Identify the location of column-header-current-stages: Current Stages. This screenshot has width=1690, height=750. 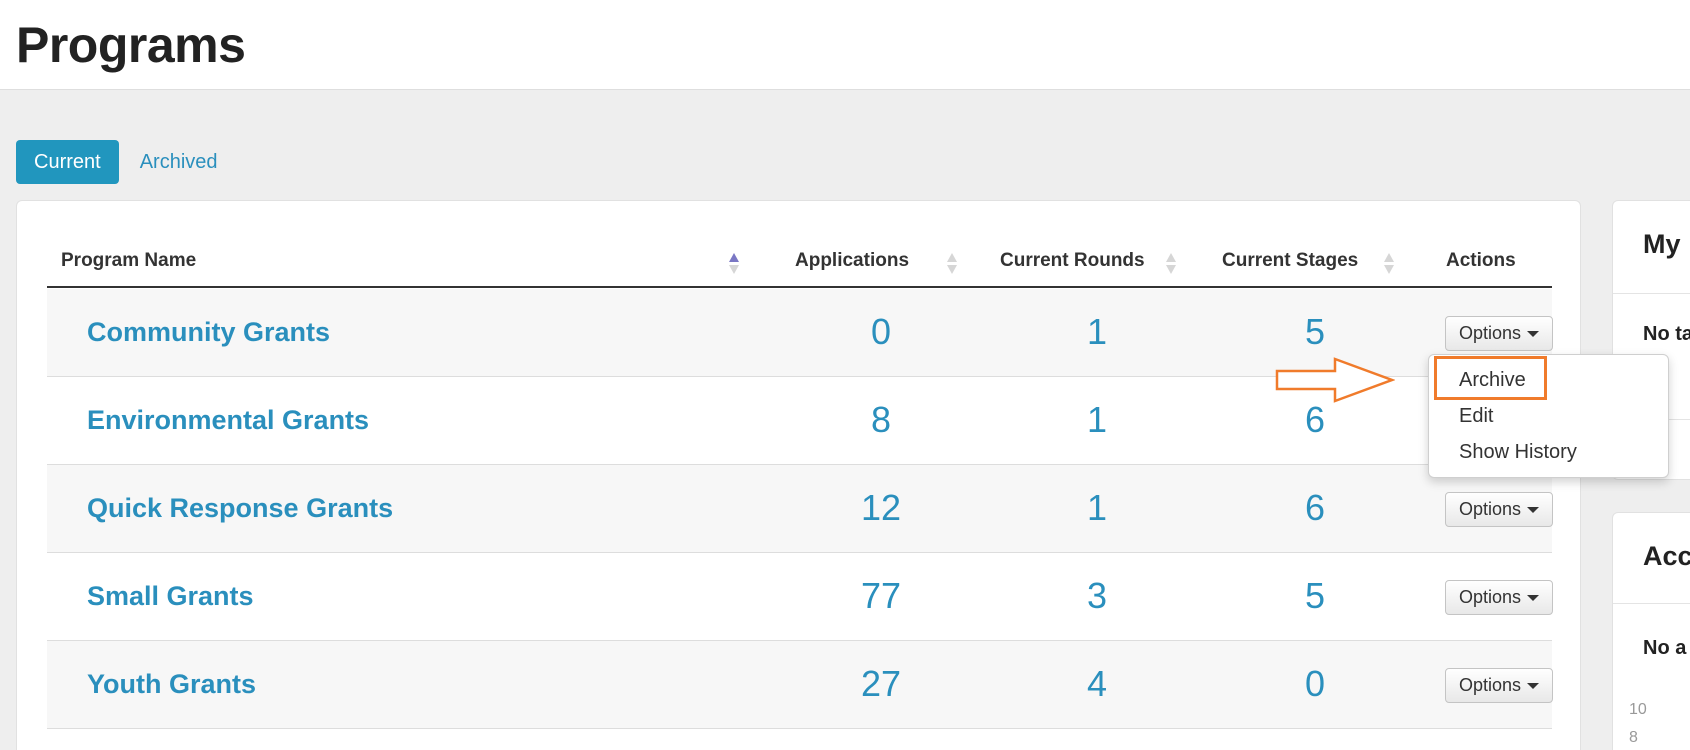
(1290, 260).